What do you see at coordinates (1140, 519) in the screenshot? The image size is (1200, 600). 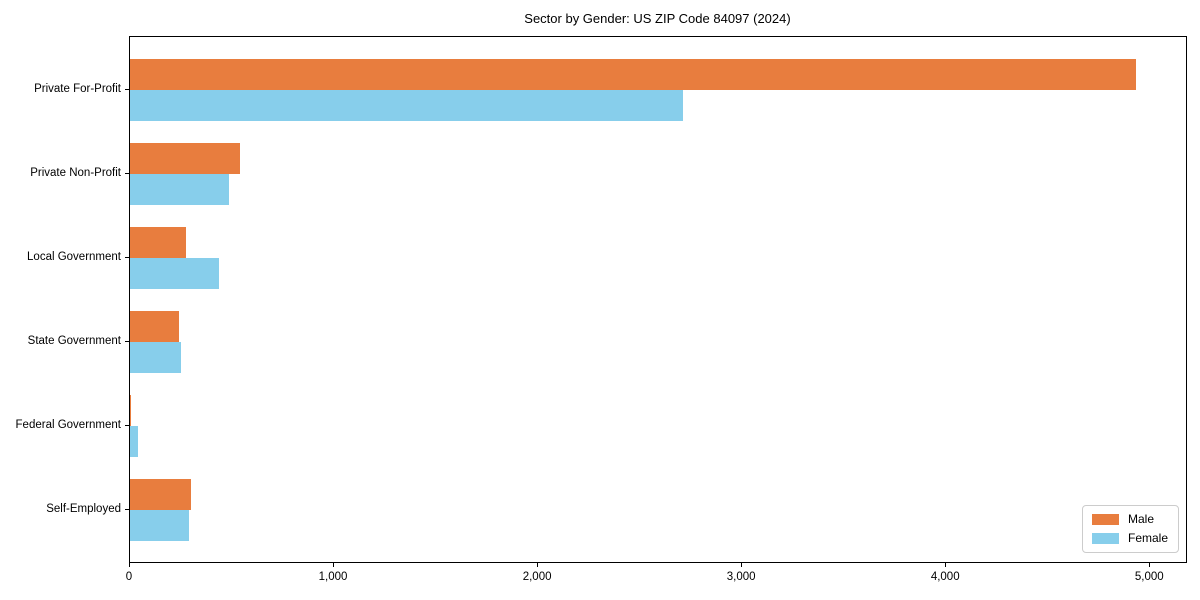 I see `legend-label-male: Male` at bounding box center [1140, 519].